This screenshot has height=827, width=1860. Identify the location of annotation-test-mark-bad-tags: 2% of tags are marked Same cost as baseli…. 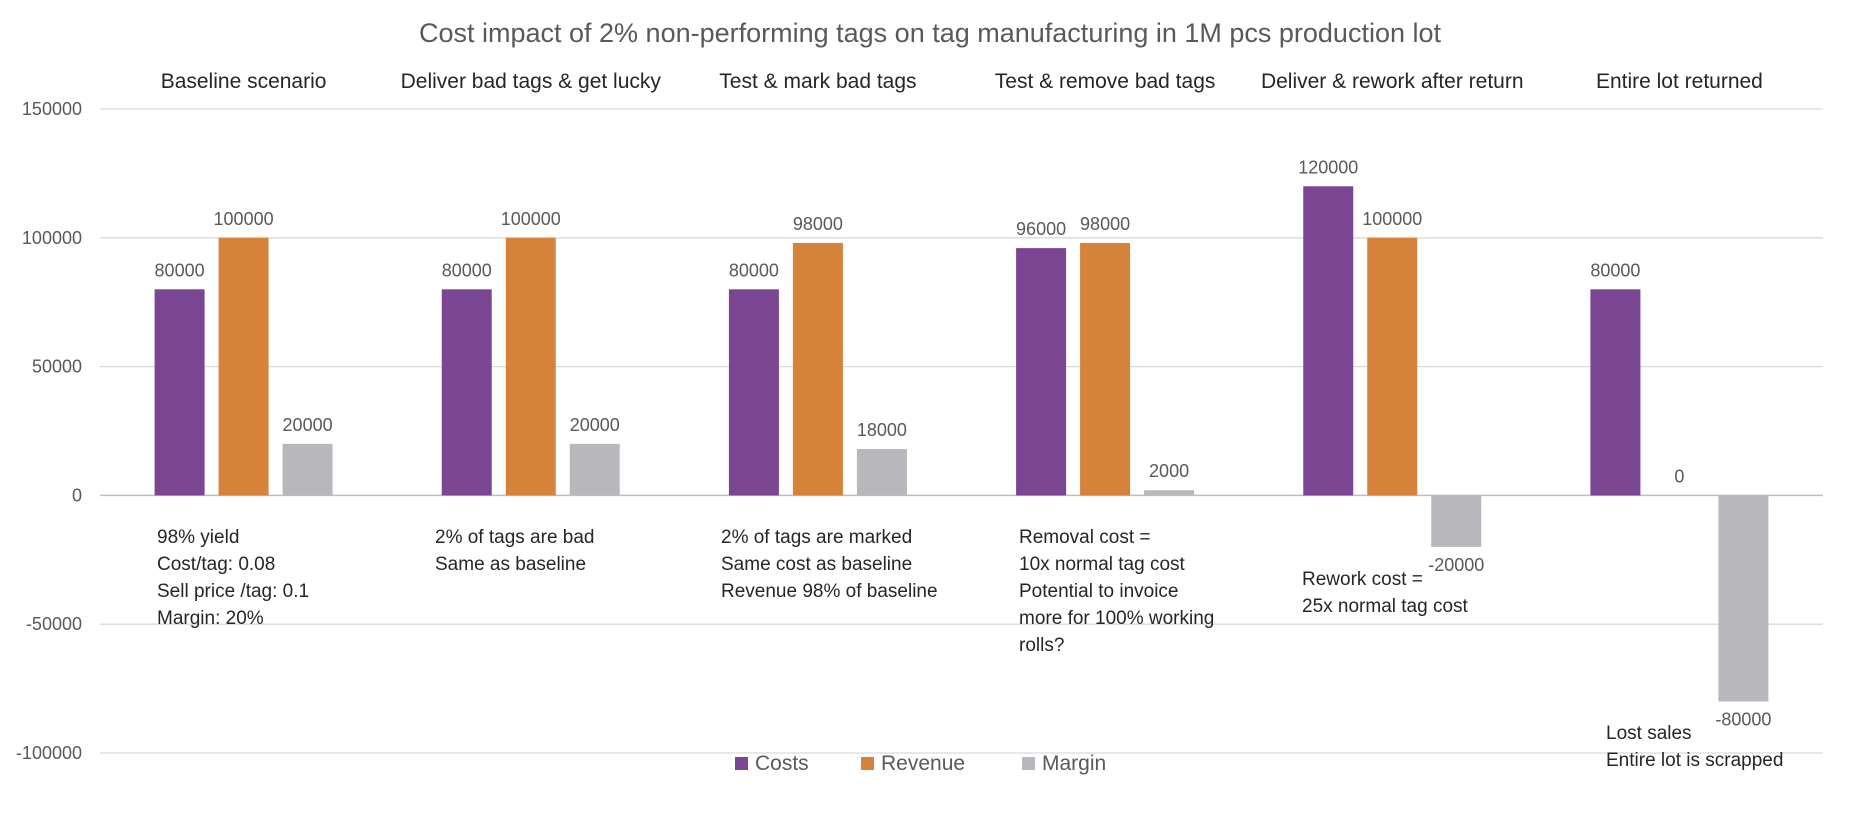
(829, 564).